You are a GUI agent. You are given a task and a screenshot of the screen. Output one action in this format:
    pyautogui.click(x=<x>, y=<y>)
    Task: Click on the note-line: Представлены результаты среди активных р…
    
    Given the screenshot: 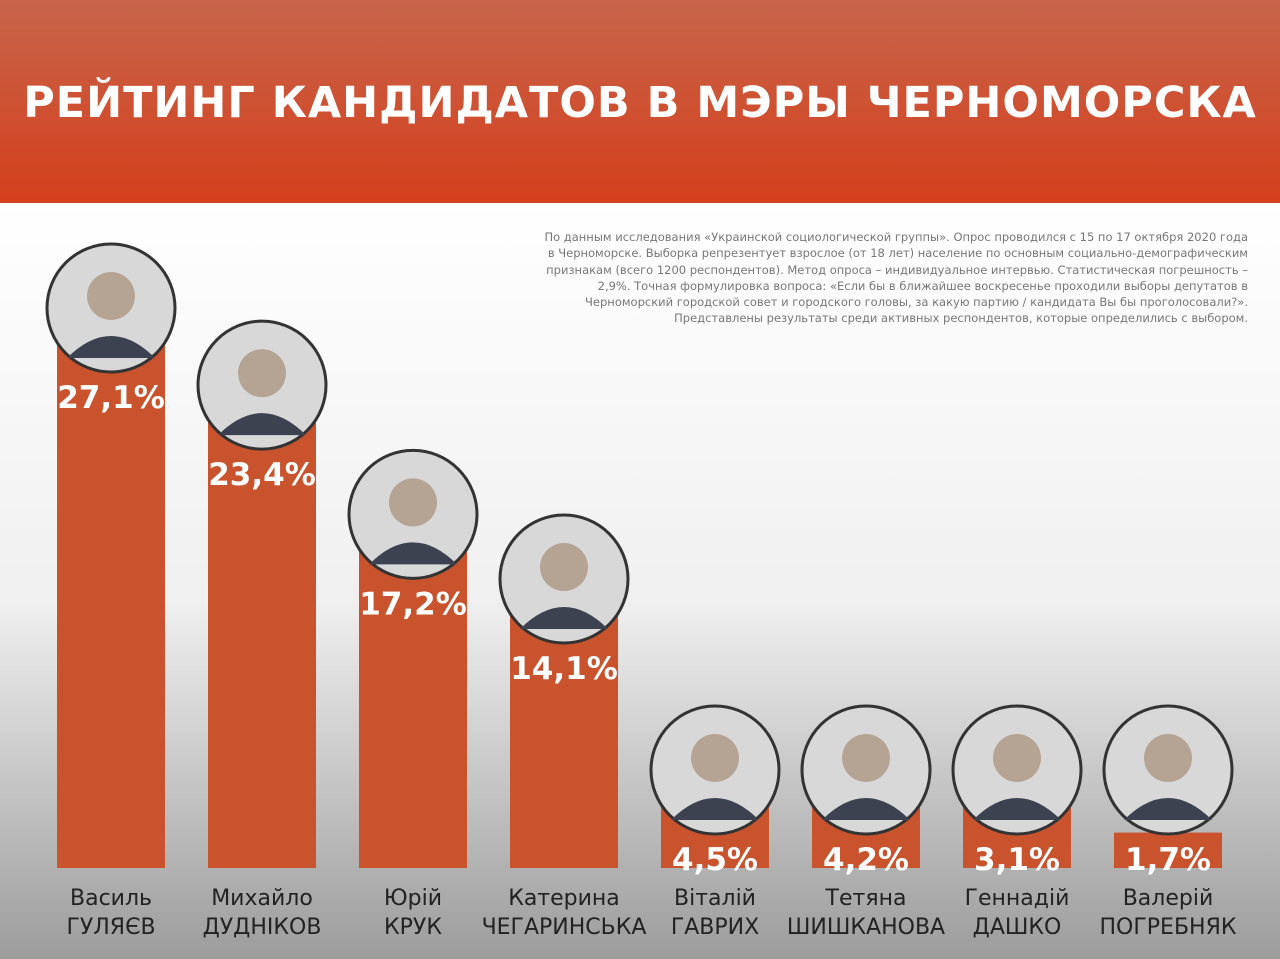 What is the action you would take?
    pyautogui.click(x=961, y=318)
    